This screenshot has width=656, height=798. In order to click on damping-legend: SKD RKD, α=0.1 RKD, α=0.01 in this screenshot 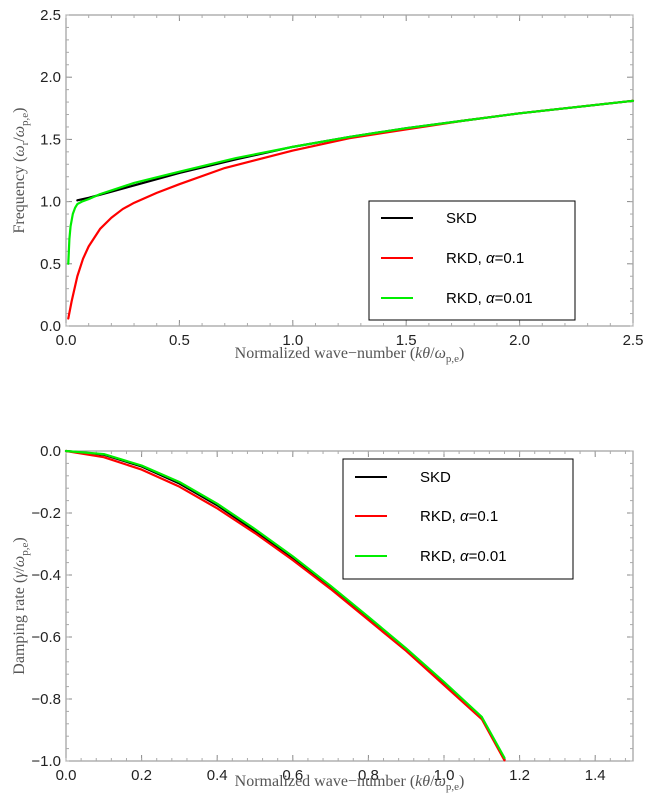, I will do `click(458, 519)`.